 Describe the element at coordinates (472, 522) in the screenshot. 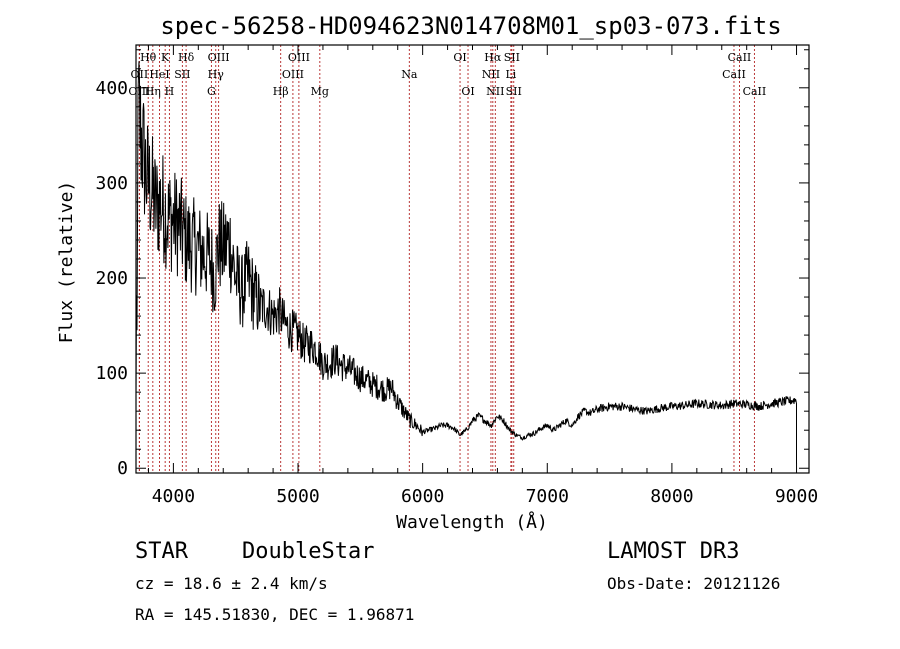

I see `x-axis-label: Wavelength (Å)` at that location.